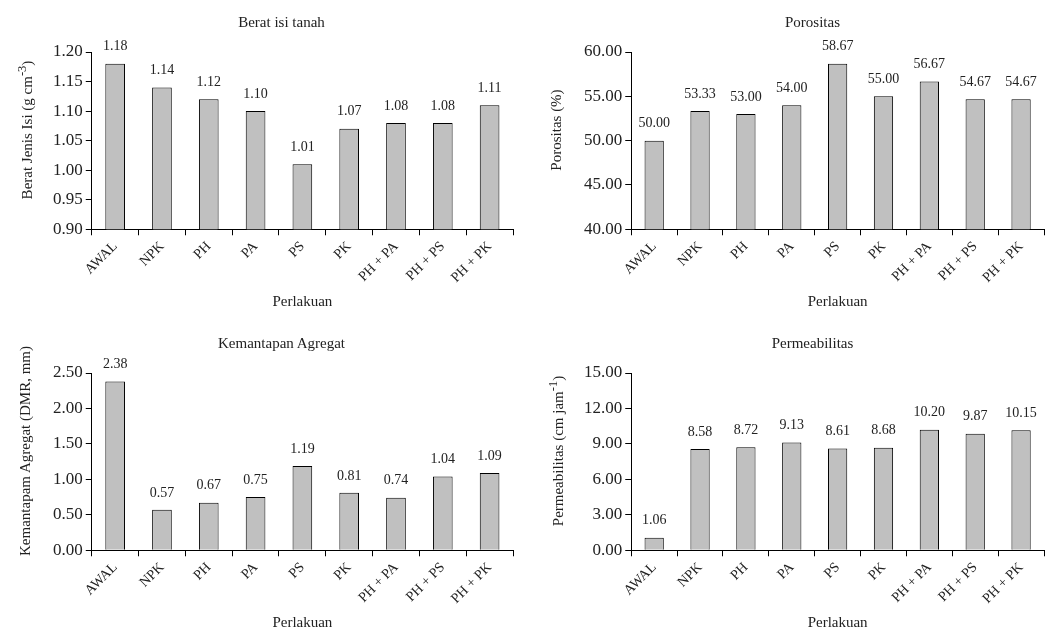 The width and height of the screenshot is (1062, 642). What do you see at coordinates (115, 364) in the screenshot?
I see `data-label: 2.38` at bounding box center [115, 364].